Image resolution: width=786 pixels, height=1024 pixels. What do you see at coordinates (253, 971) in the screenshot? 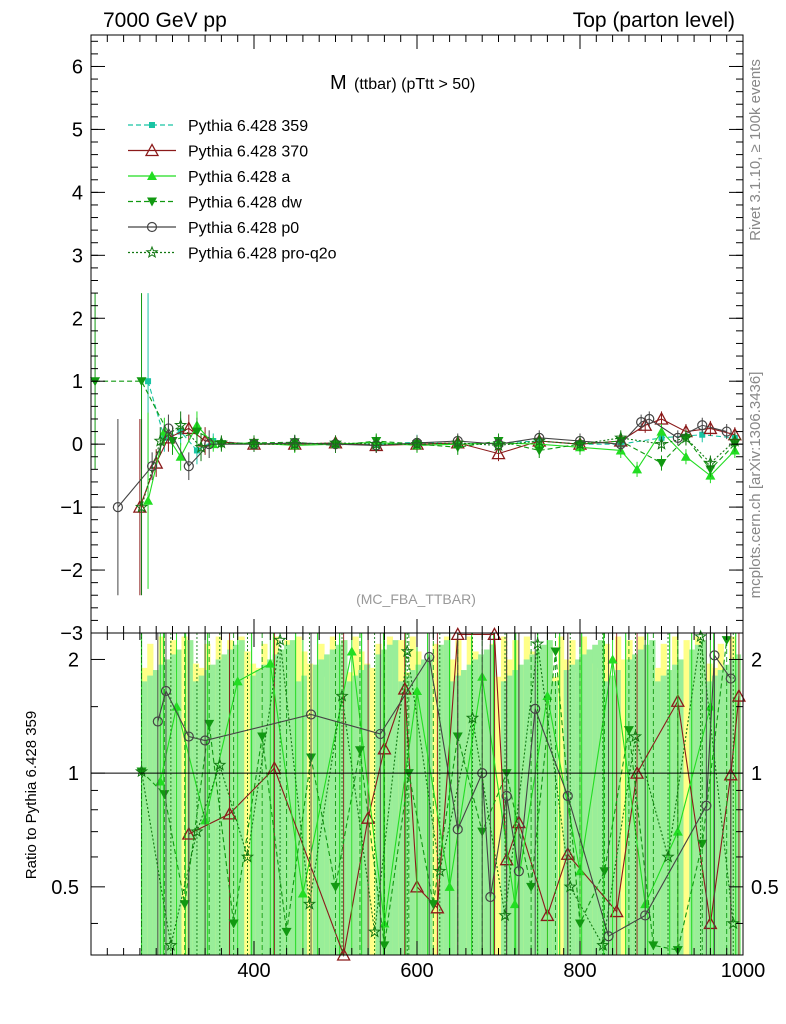
I see `x-tick-label: 400` at bounding box center [253, 971].